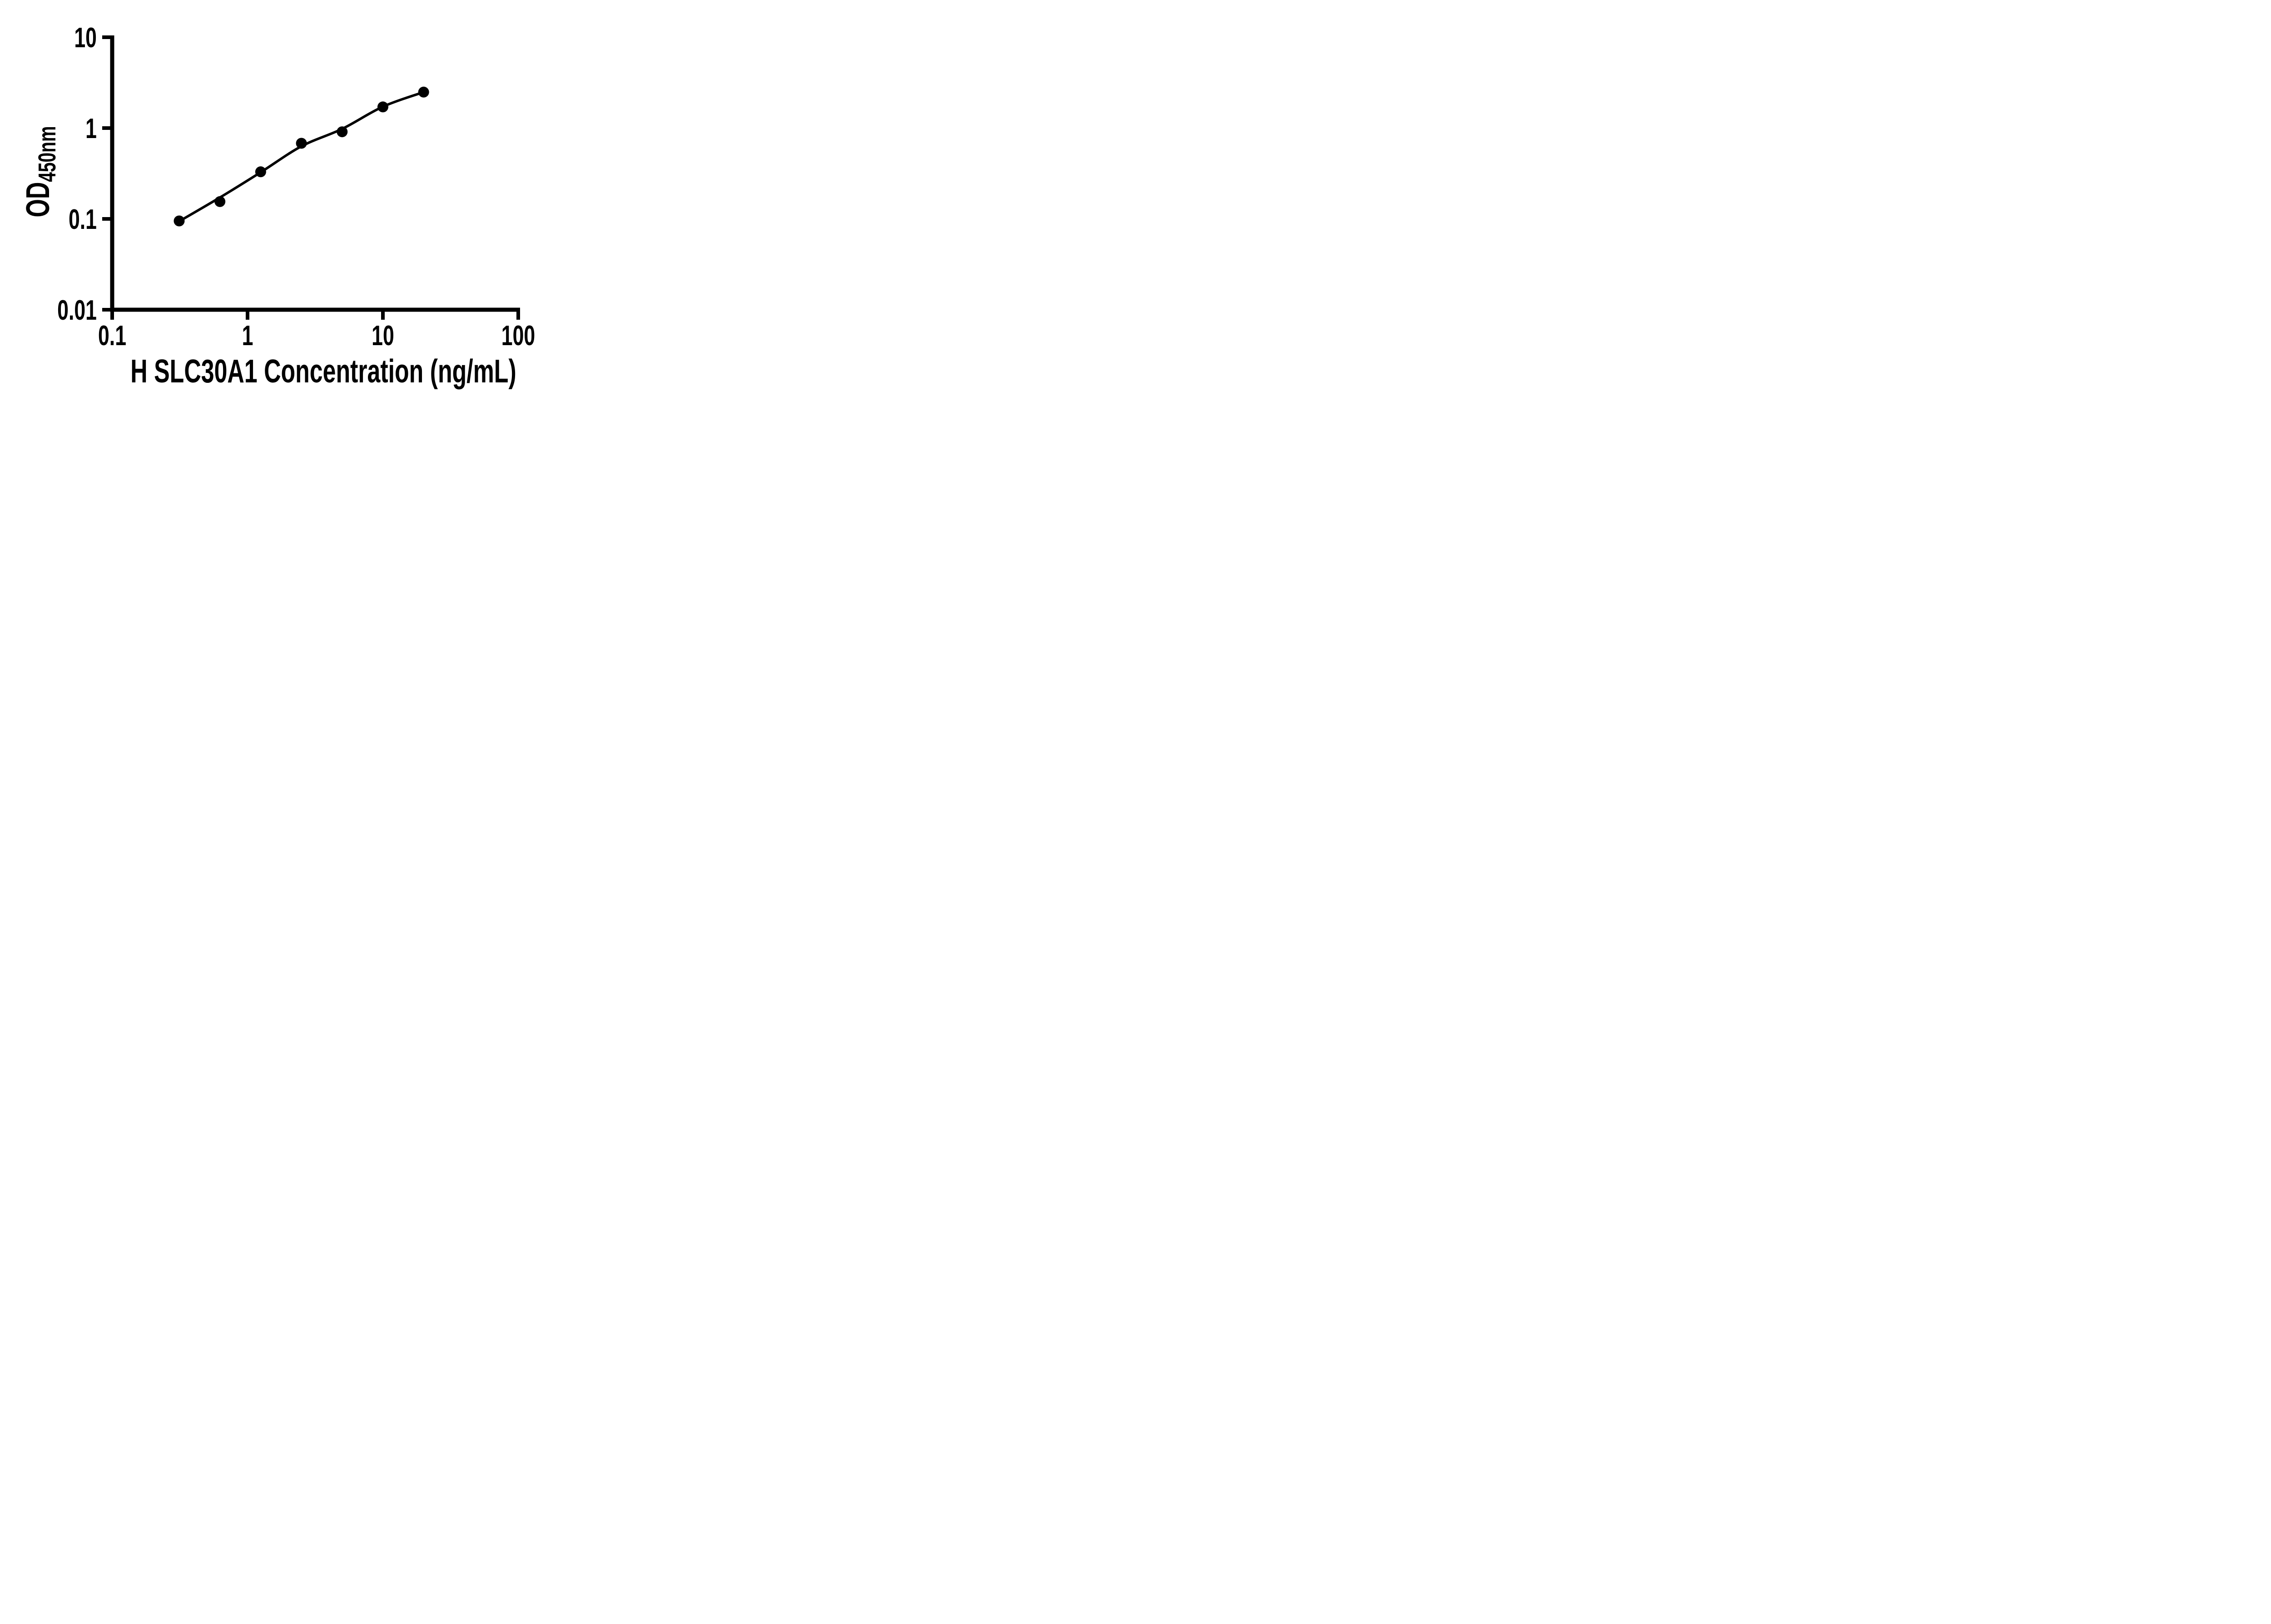  Describe the element at coordinates (247, 336) in the screenshot. I see `x-tick-label: 1` at that location.